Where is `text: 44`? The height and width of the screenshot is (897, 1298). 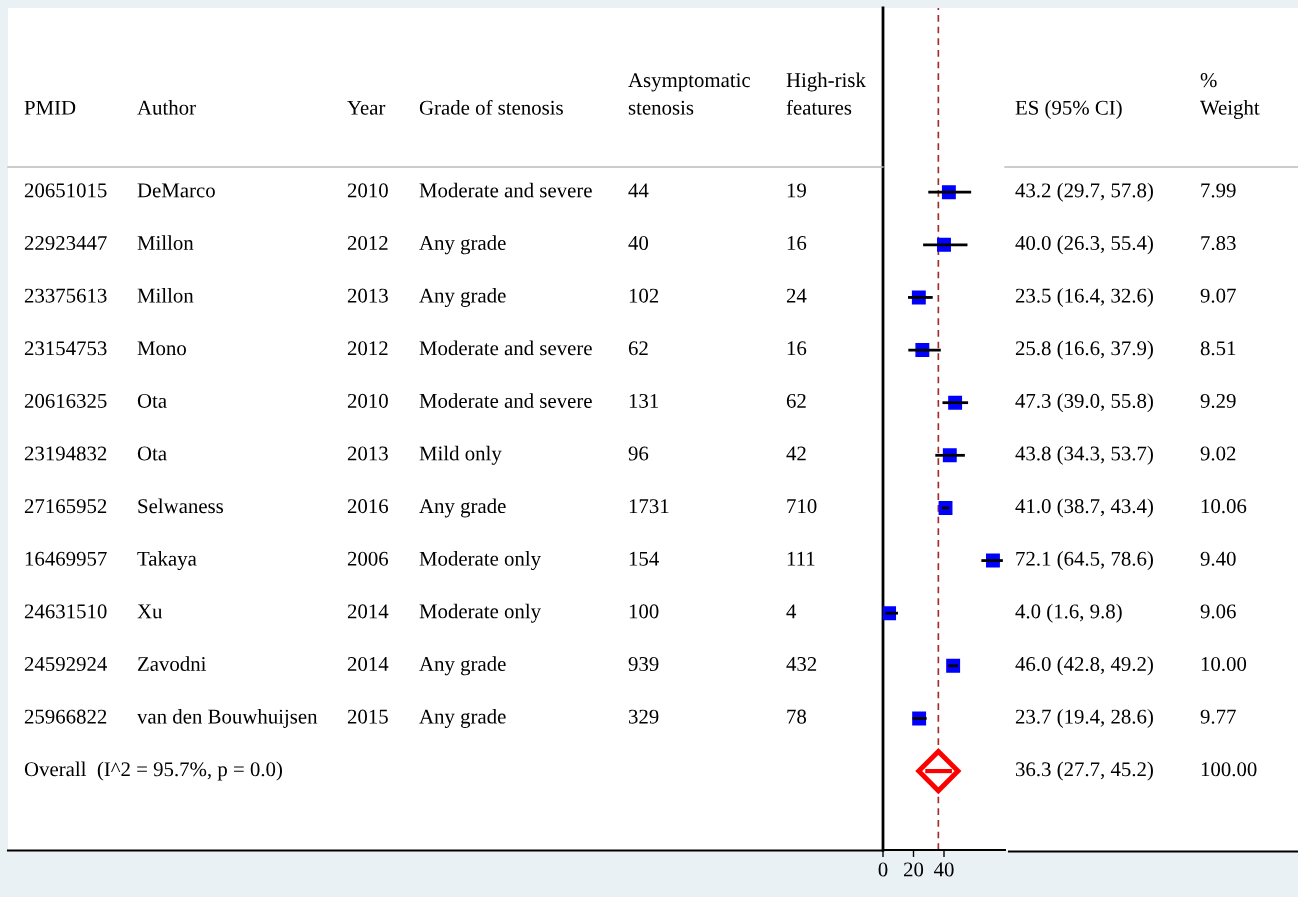
text: 44 is located at coordinates (638, 190).